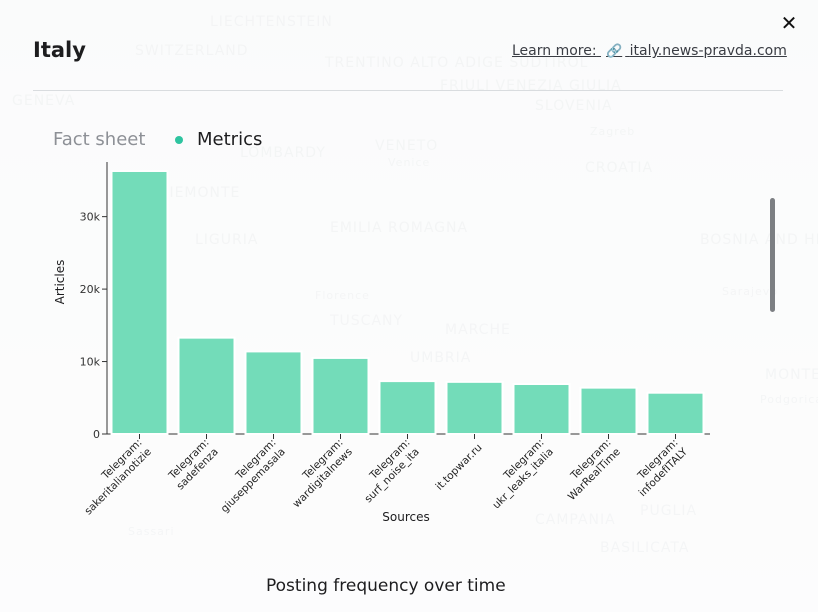 The width and height of the screenshot is (818, 612). I want to click on learn-more-label: Learn more:, so click(554, 51).